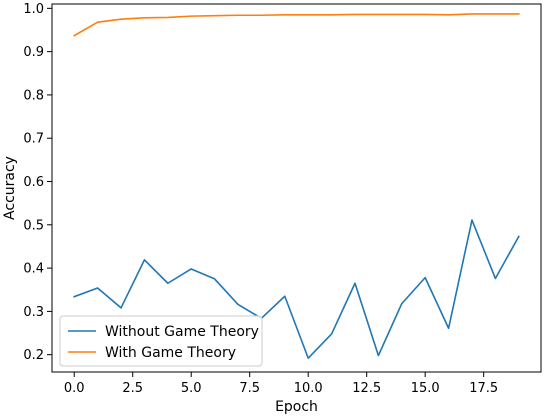  What do you see at coordinates (425, 388) in the screenshot?
I see `x-tick-label: 15.0` at bounding box center [425, 388].